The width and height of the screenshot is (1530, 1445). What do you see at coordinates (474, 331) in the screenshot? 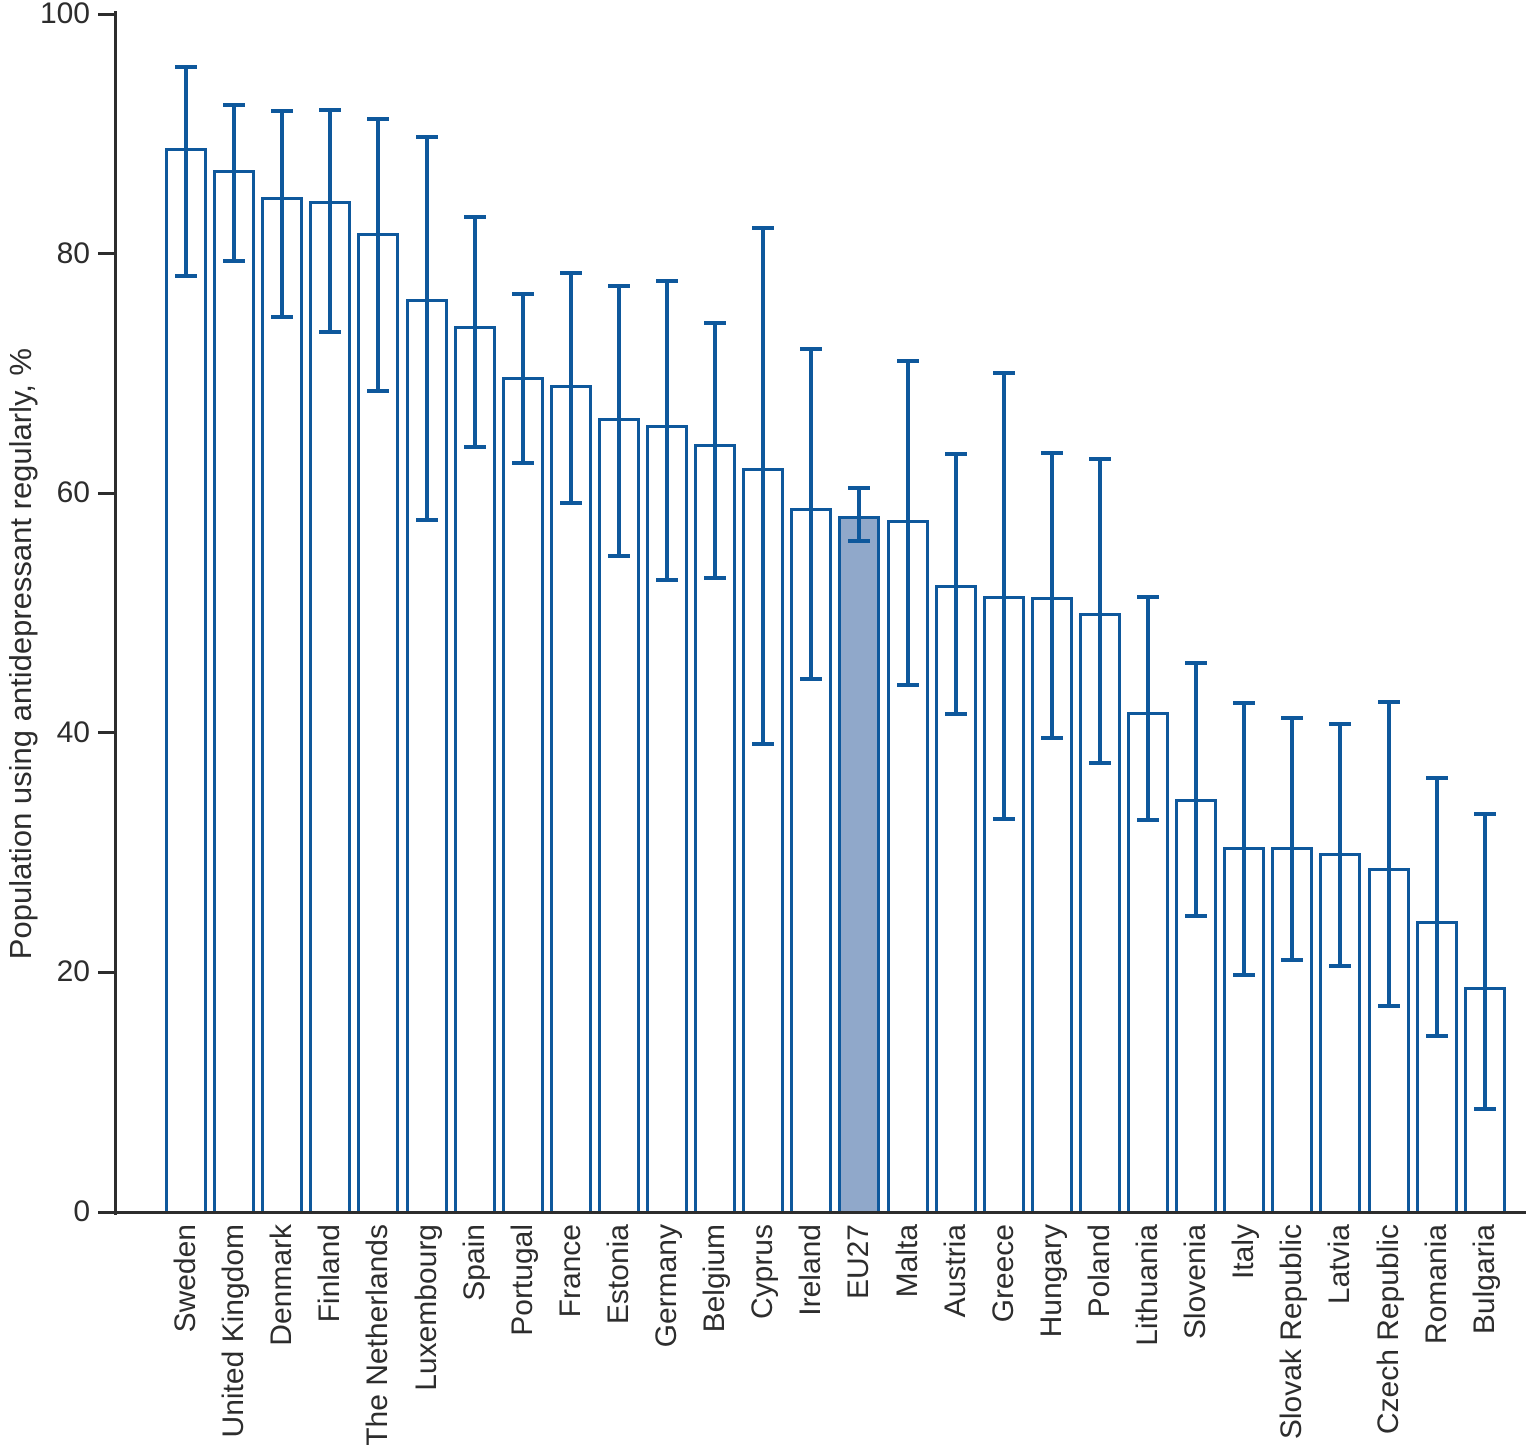
I see `error-line-spain` at bounding box center [474, 331].